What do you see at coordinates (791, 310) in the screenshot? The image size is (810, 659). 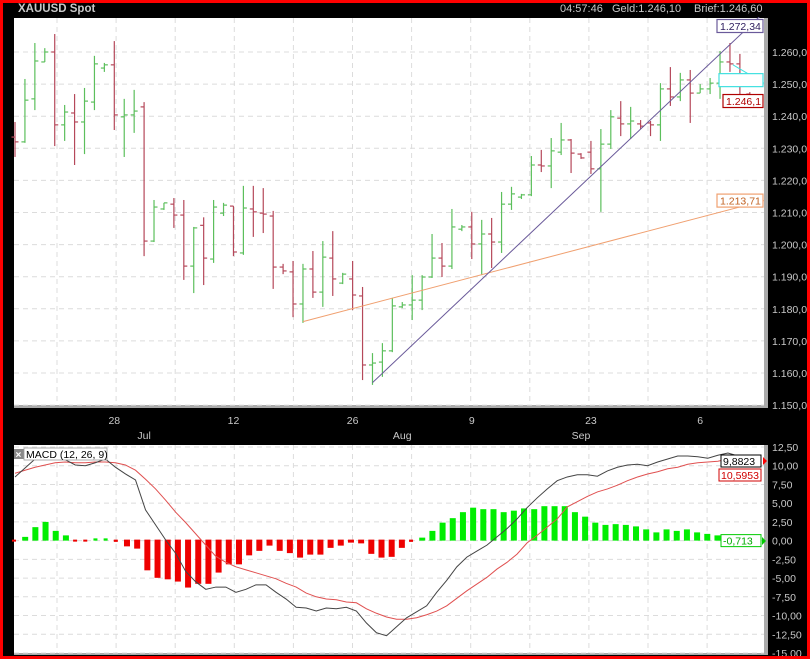 I see `price-tick-label: 1.180,00` at bounding box center [791, 310].